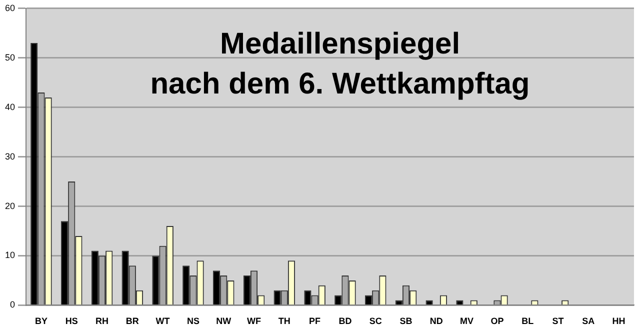 The image size is (640, 332). I want to click on x-tick-label: OP, so click(497, 321).